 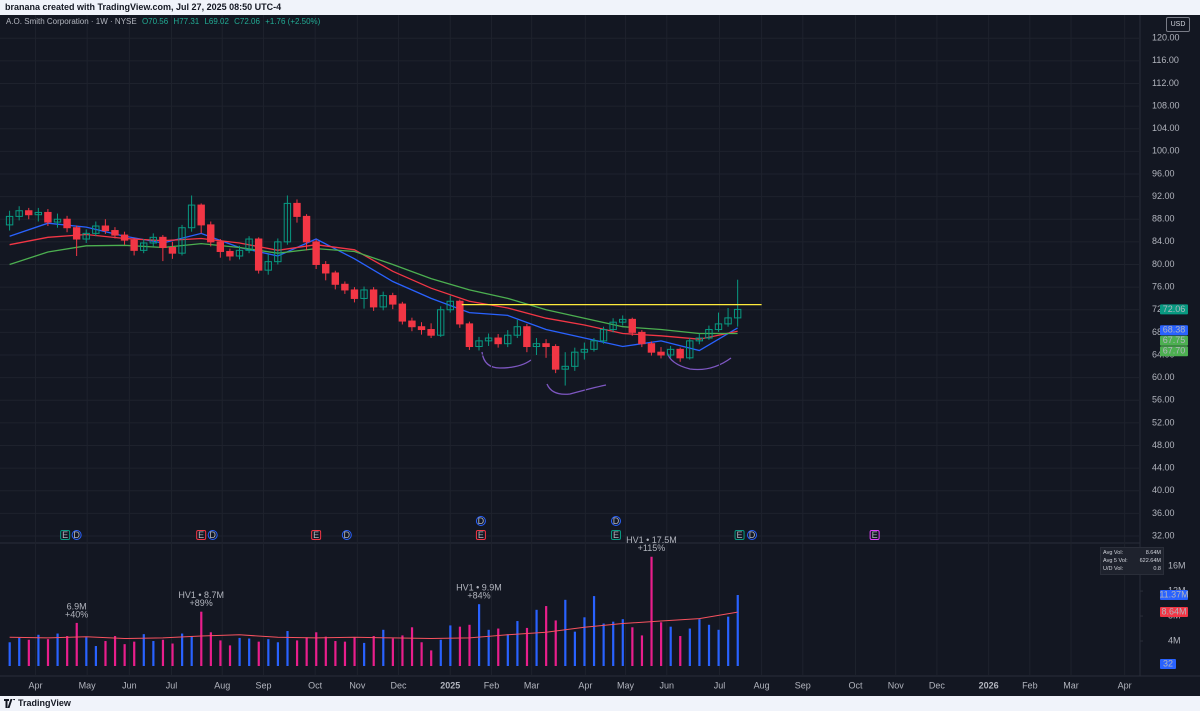 What do you see at coordinates (1115, 561) in the screenshot?
I see `stat-label: Avg 5 Vol:` at bounding box center [1115, 561].